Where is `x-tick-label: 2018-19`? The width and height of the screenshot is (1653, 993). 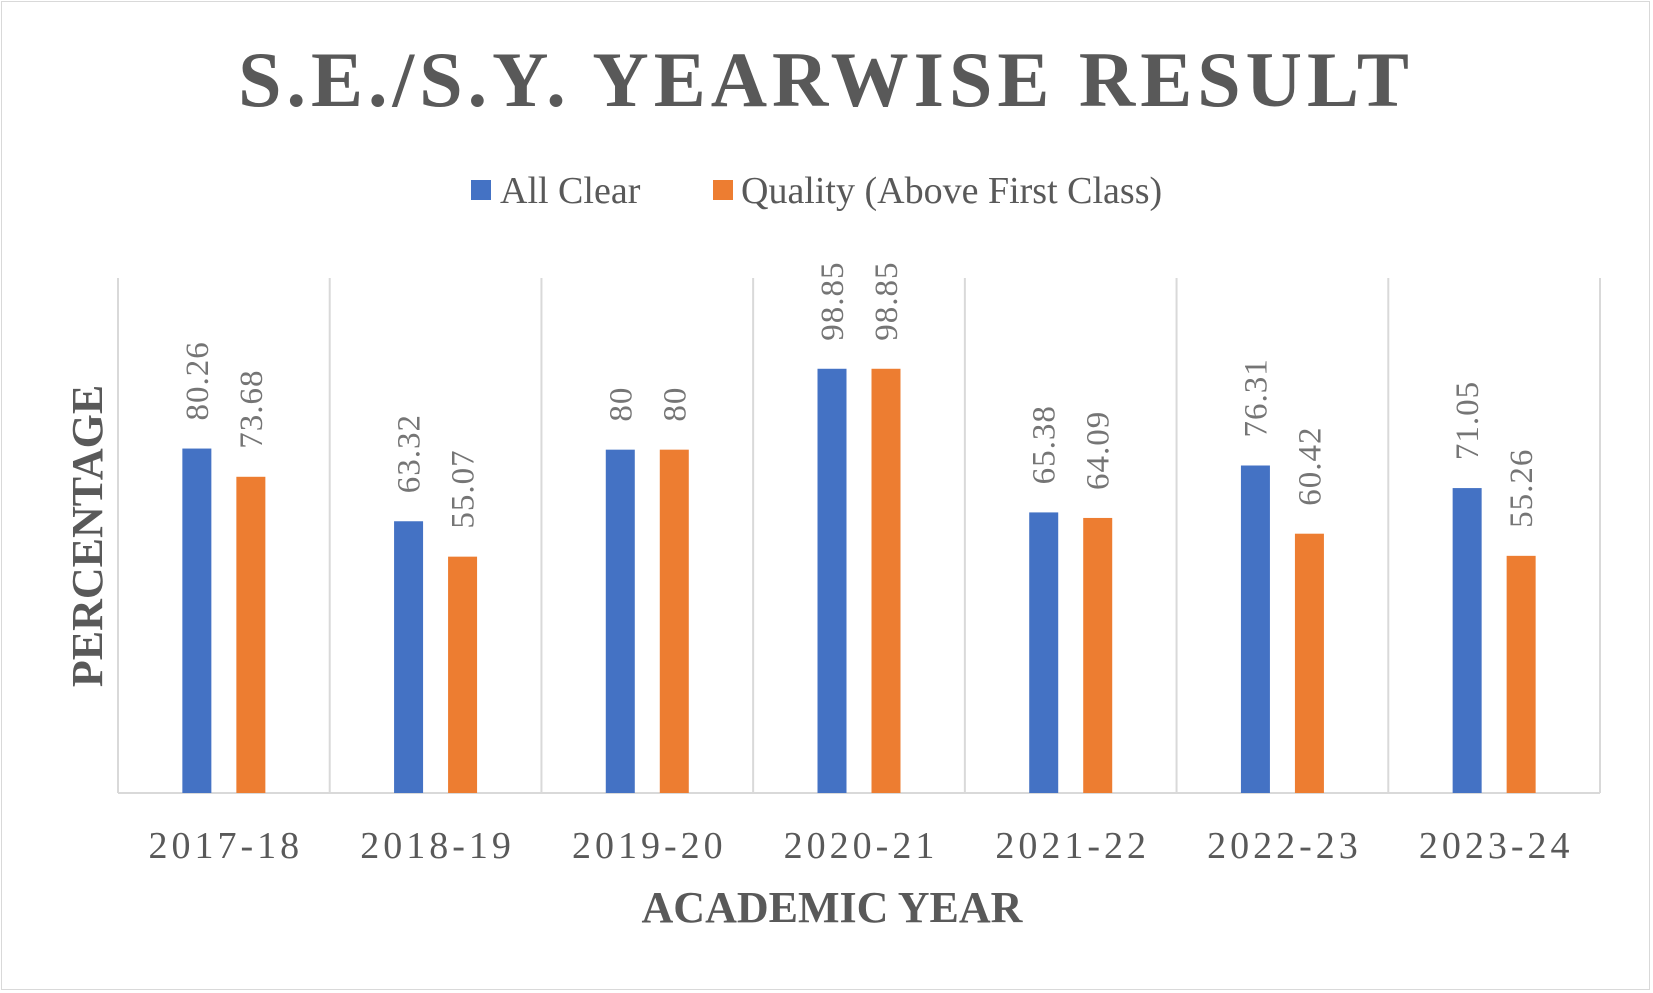
x-tick-label: 2018-19 is located at coordinates (437, 846).